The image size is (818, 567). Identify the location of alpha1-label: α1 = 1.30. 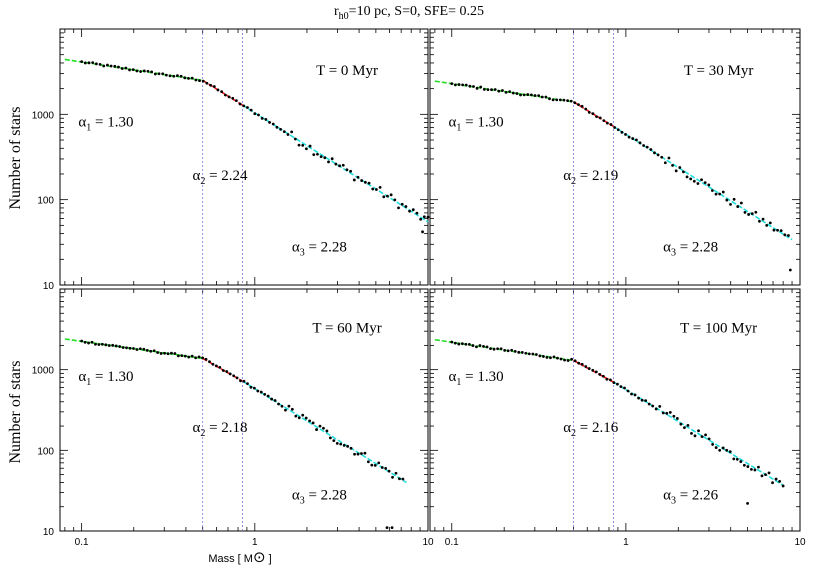
(105, 378).